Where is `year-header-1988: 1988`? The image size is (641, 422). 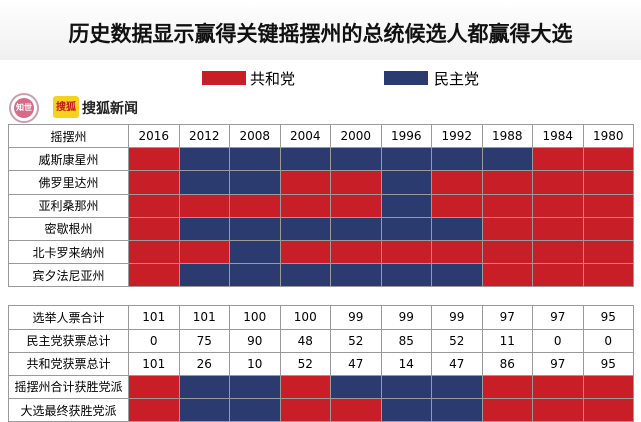 year-header-1988: 1988 is located at coordinates (507, 136).